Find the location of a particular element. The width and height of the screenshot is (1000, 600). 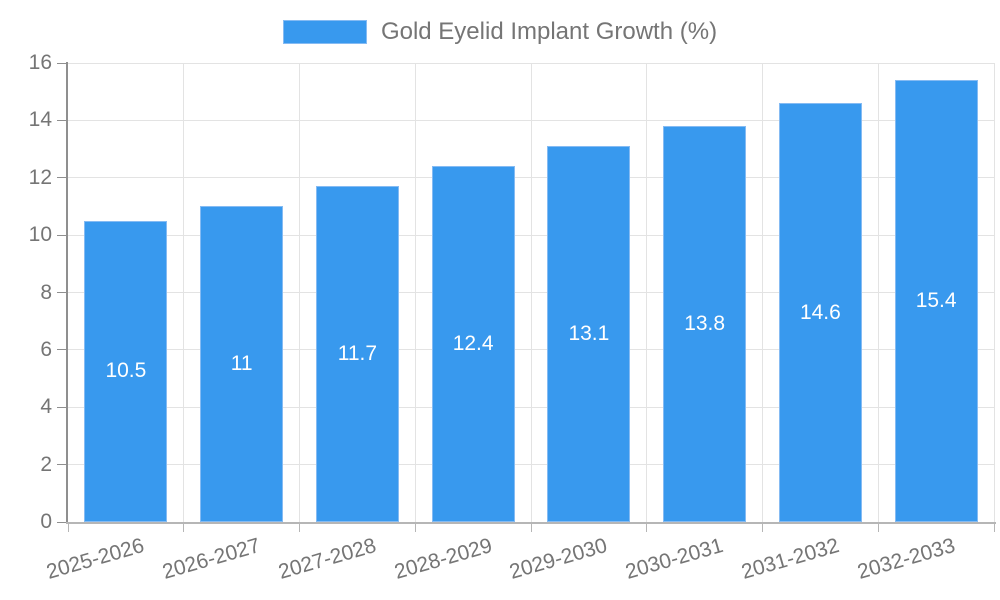

bar: 14.6 is located at coordinates (820, 312).